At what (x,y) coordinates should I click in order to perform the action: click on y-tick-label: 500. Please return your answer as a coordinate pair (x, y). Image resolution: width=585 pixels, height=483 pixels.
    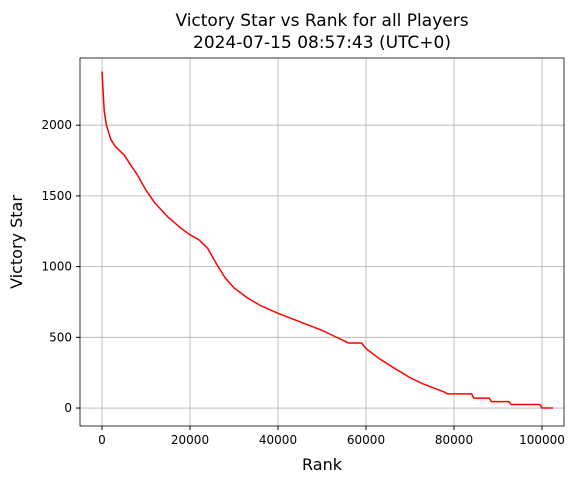
    Looking at the image, I should click on (60, 337).